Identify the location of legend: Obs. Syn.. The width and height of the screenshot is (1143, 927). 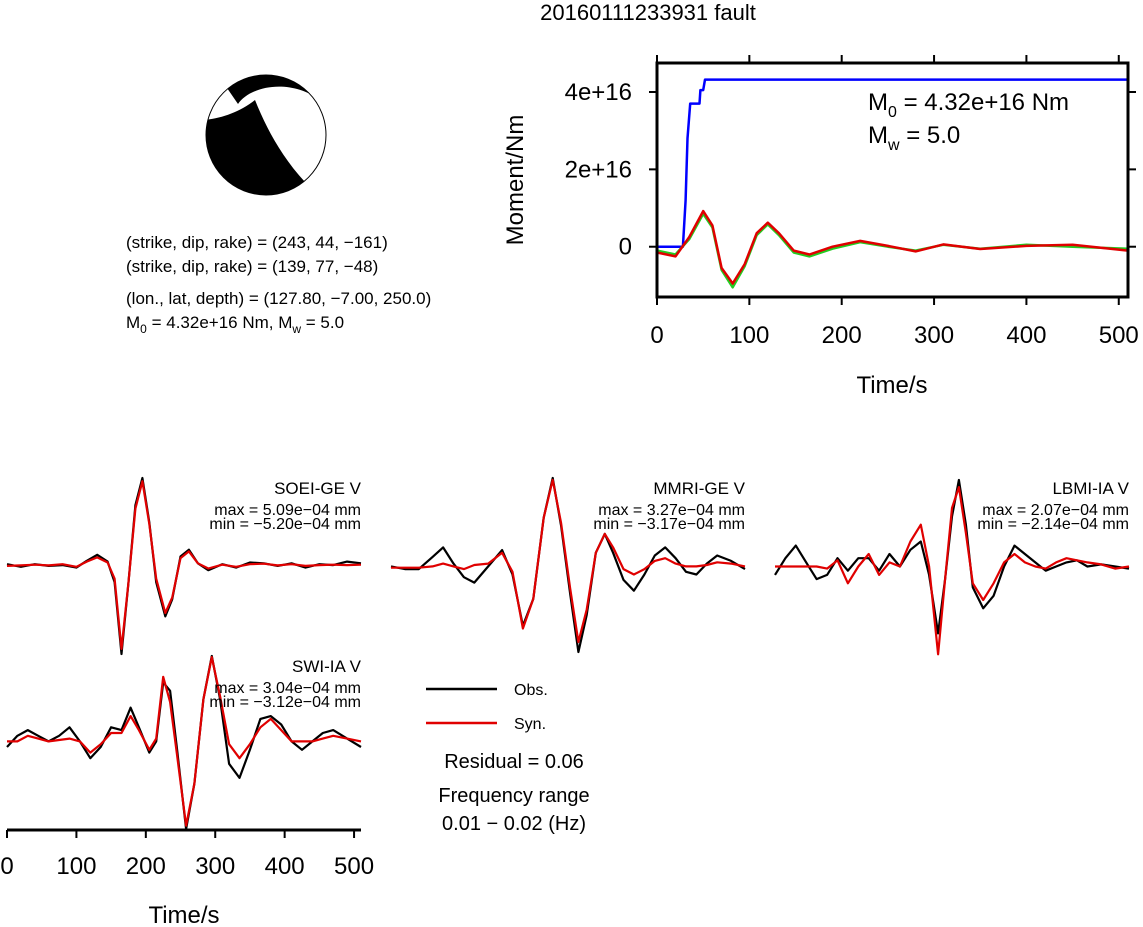
(487, 707).